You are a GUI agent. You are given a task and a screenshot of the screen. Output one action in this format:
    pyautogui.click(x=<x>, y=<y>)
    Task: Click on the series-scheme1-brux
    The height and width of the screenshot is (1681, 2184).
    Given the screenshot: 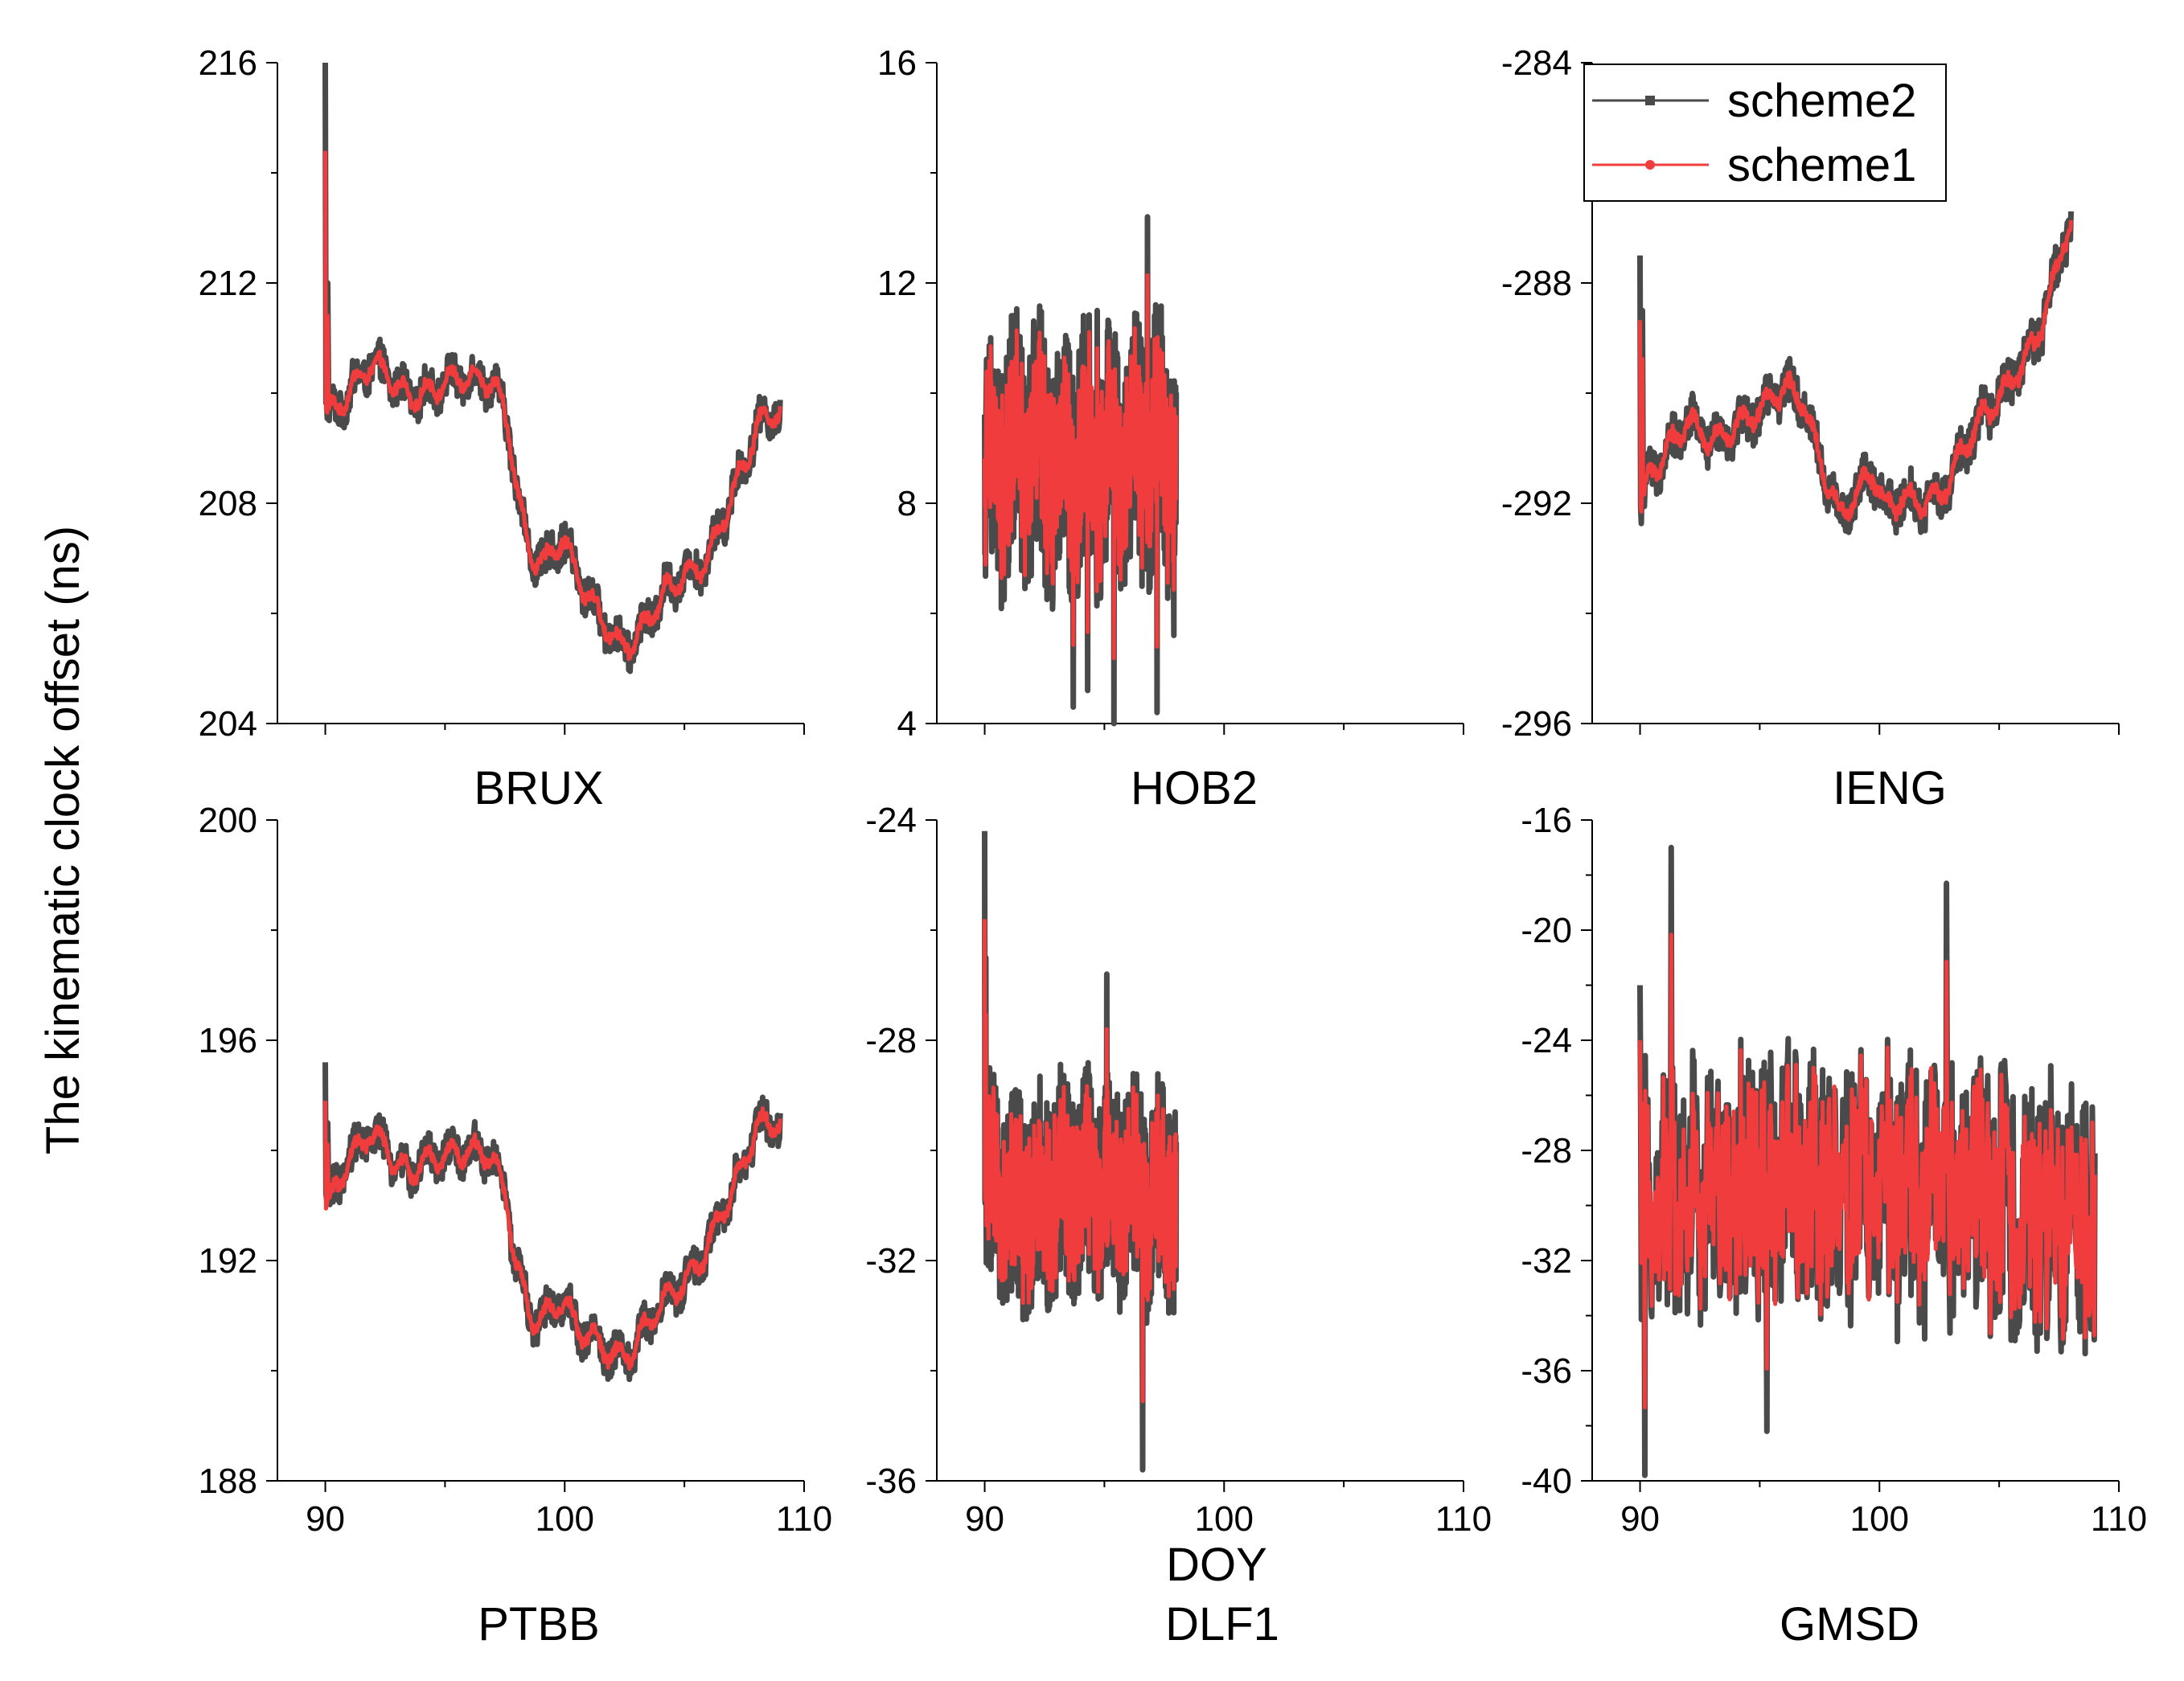 What is the action you would take?
    pyautogui.click(x=552, y=406)
    